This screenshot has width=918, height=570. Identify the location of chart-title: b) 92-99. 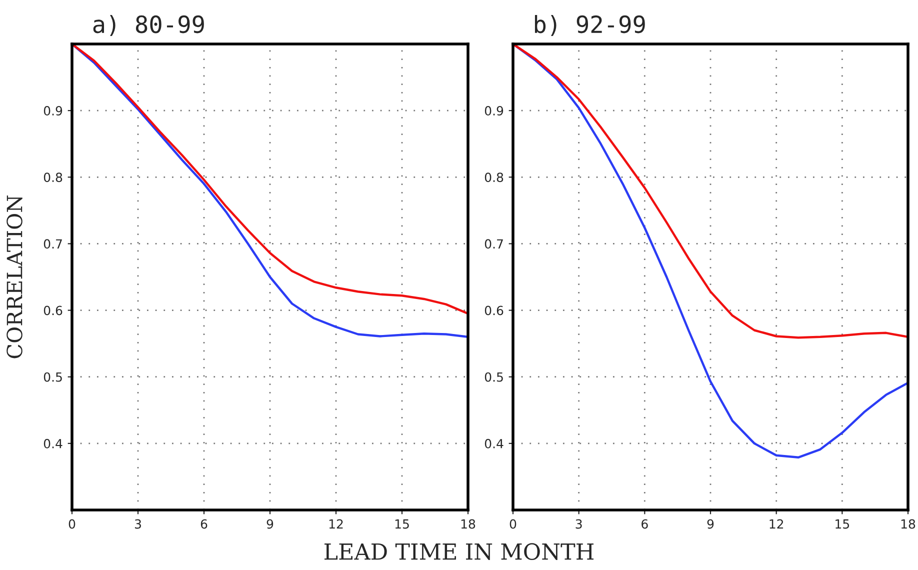
(589, 25).